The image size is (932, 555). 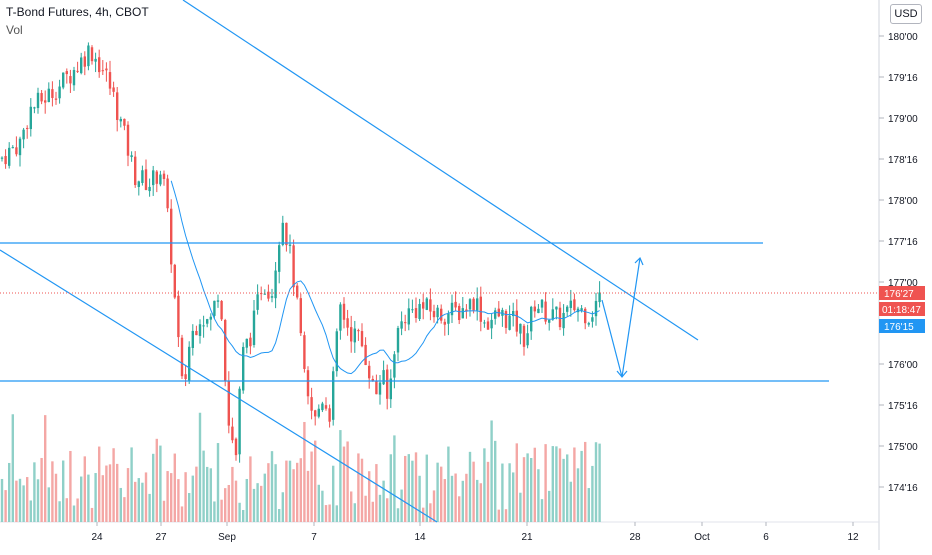 I want to click on time-tick-label: 12, so click(x=853, y=537).